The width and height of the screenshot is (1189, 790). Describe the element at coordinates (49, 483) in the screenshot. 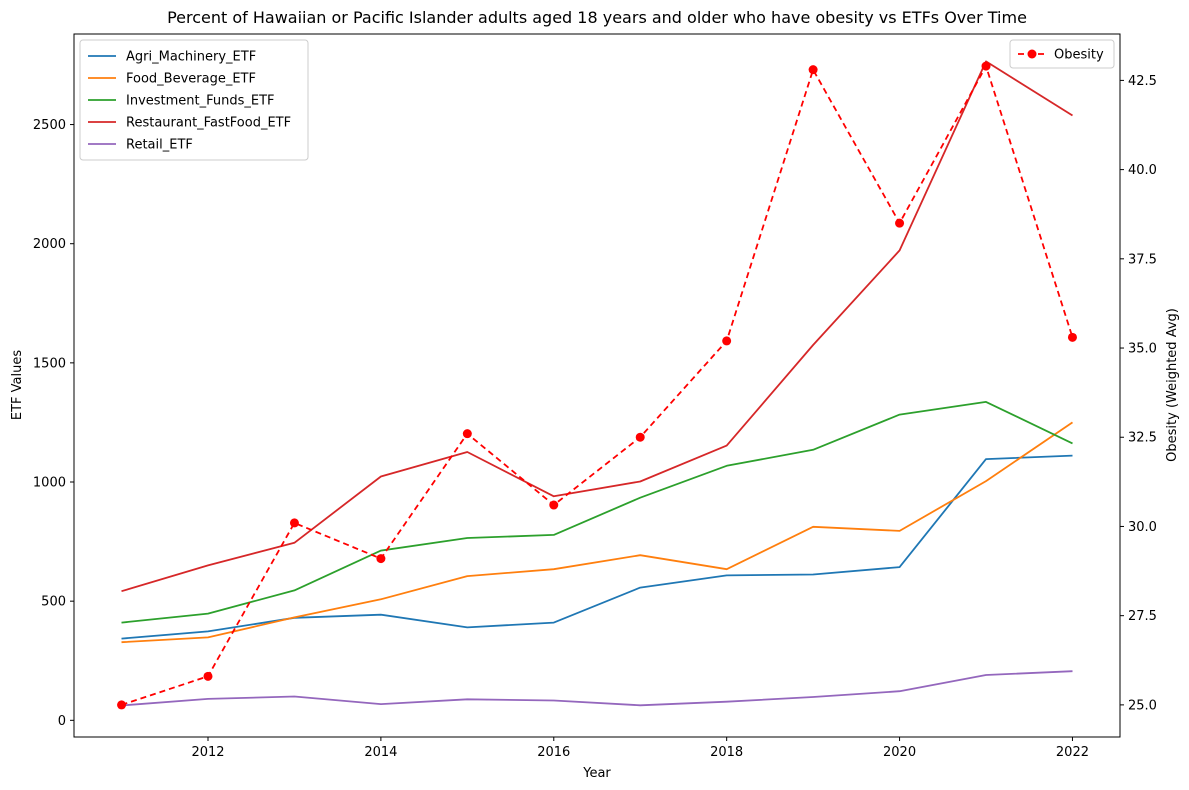

I see `y-tick-label: 1000` at that location.